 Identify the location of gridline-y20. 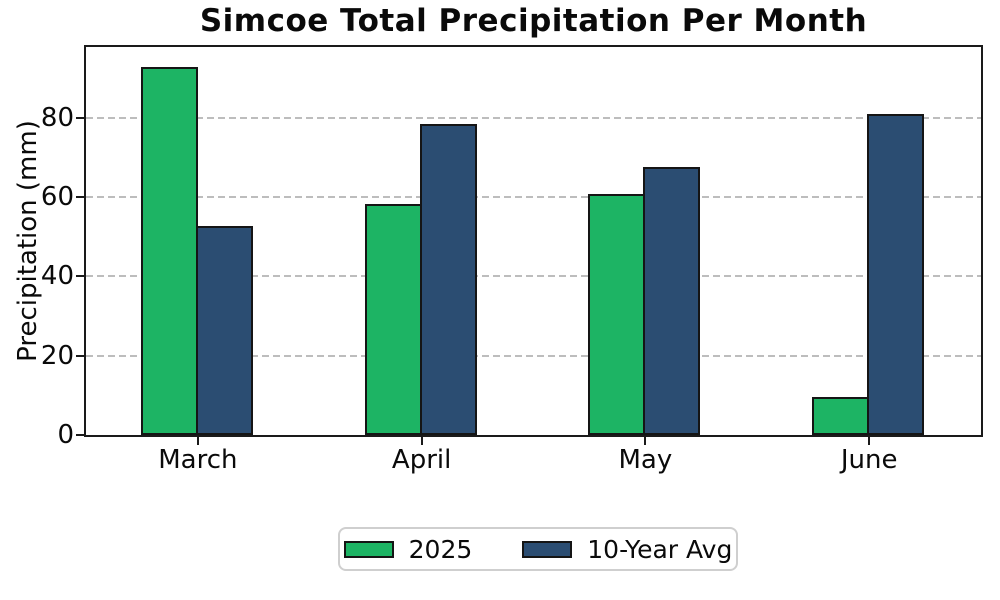
(533, 355).